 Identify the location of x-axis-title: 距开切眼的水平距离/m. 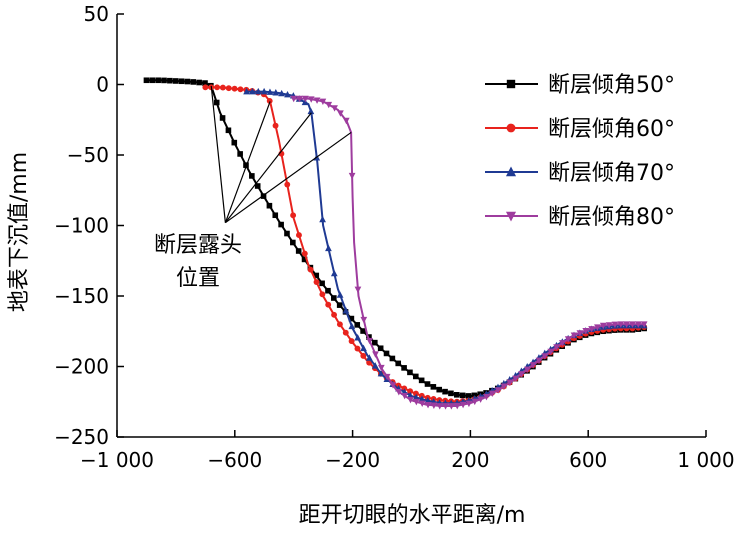
(412, 515).